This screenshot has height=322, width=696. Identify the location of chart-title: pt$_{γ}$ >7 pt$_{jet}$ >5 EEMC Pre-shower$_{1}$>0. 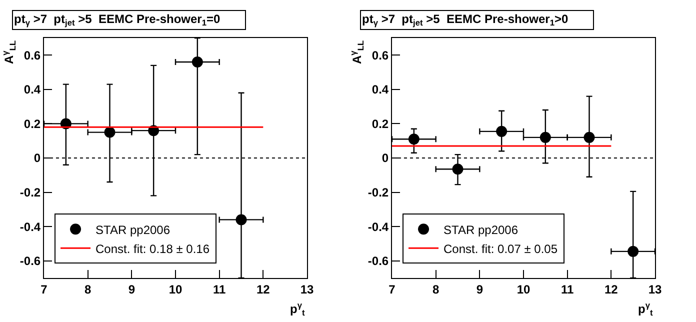
(465, 20).